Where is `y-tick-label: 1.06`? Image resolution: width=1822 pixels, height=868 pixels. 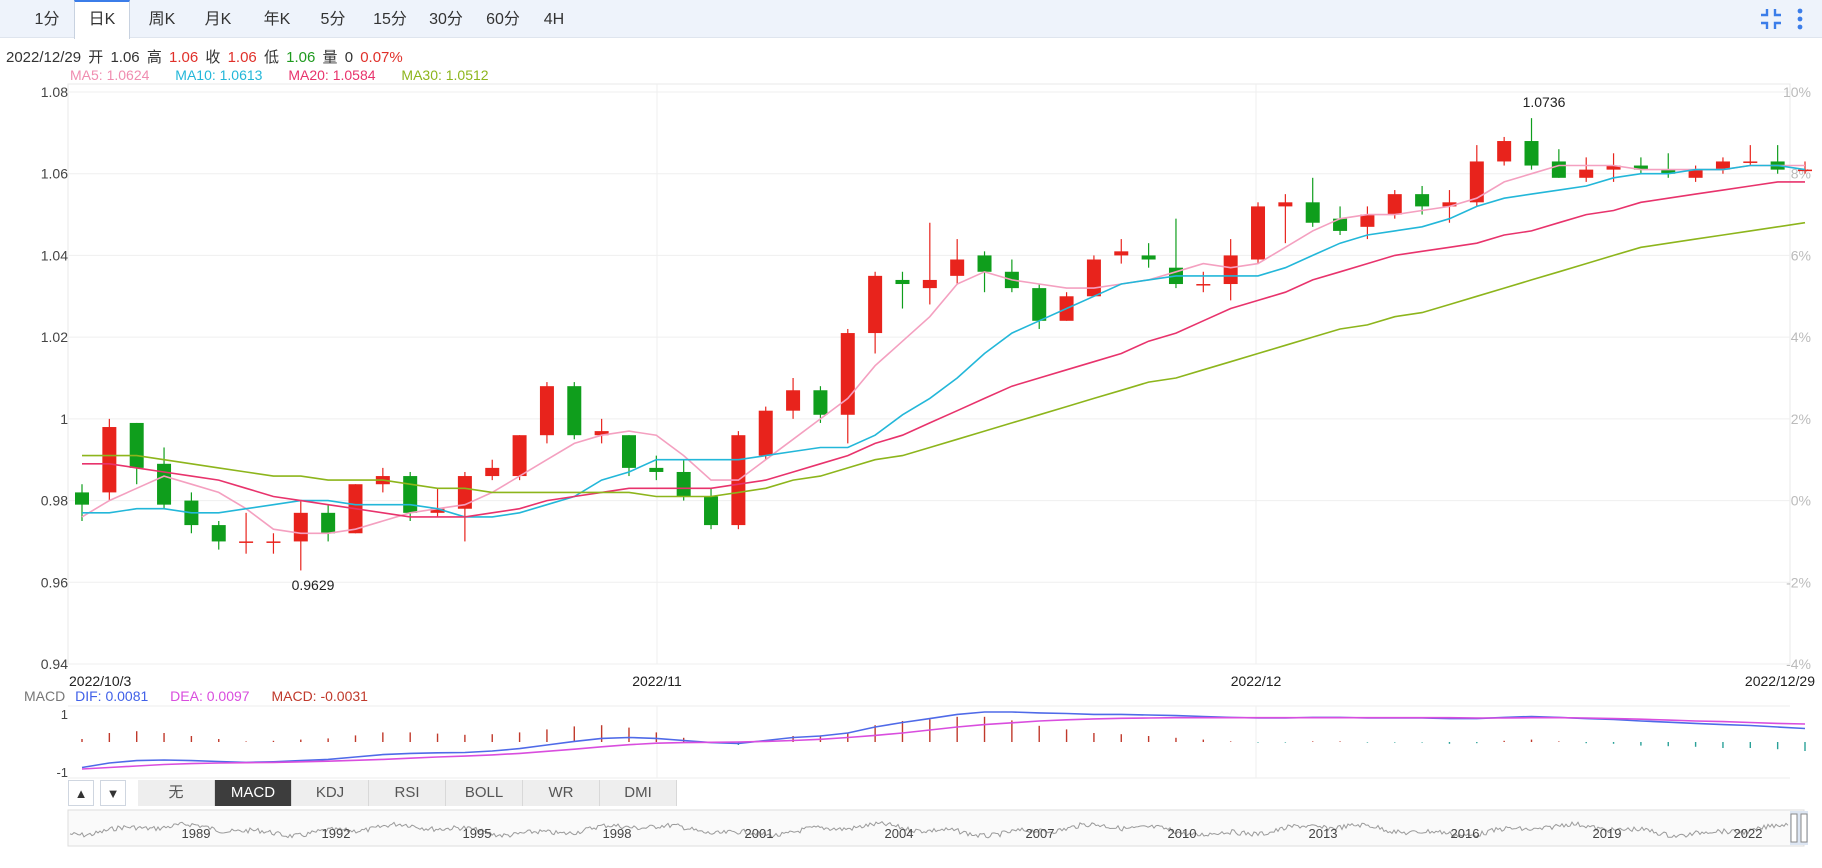
y-tick-label: 1.06 is located at coordinates (54, 174).